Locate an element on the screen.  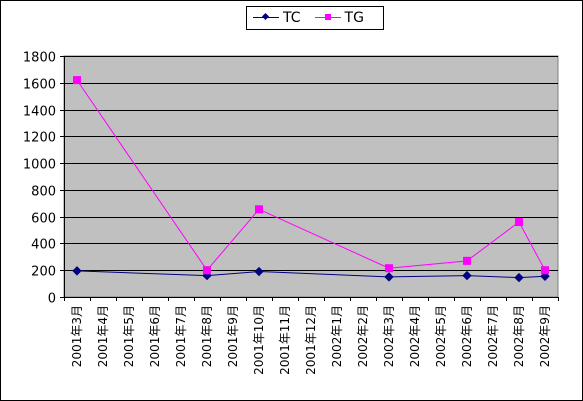
x-tick-label: 2001年4月 is located at coordinates (103, 336).